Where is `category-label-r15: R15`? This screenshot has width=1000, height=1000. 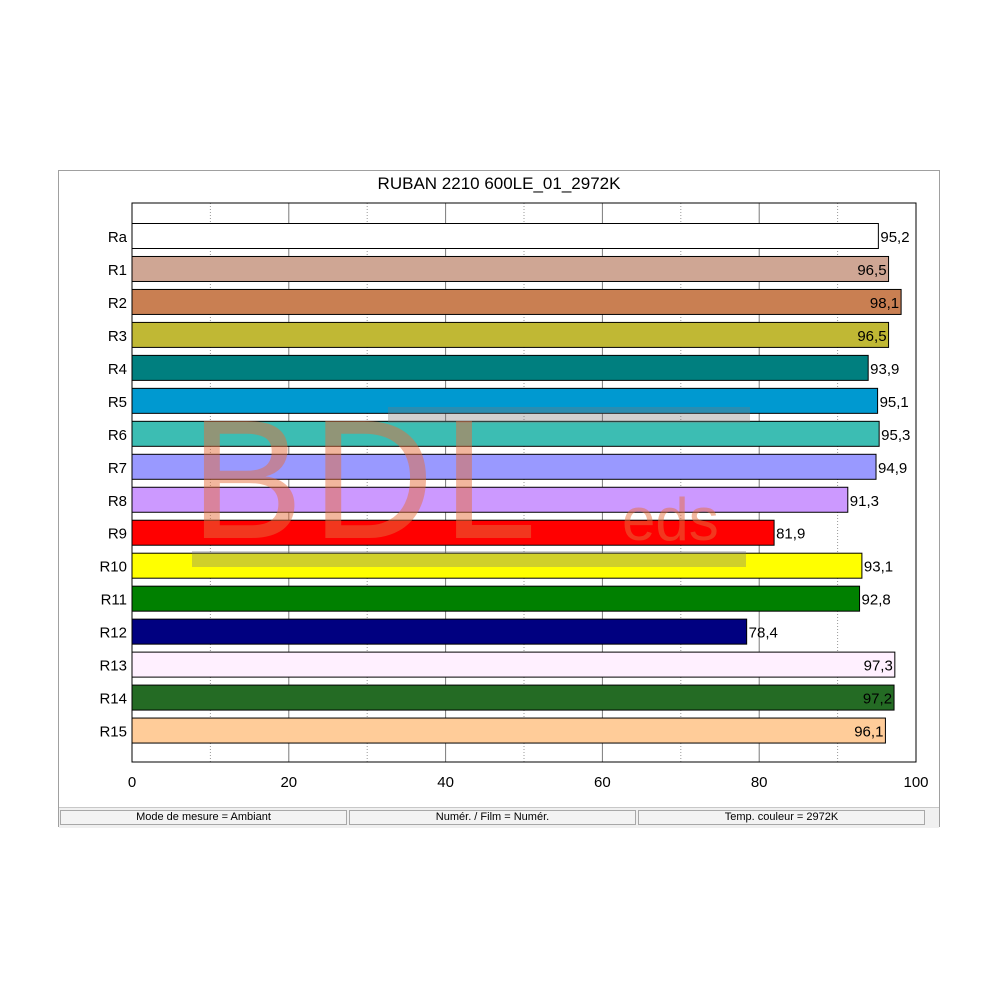 category-label-r15: R15 is located at coordinates (113, 732).